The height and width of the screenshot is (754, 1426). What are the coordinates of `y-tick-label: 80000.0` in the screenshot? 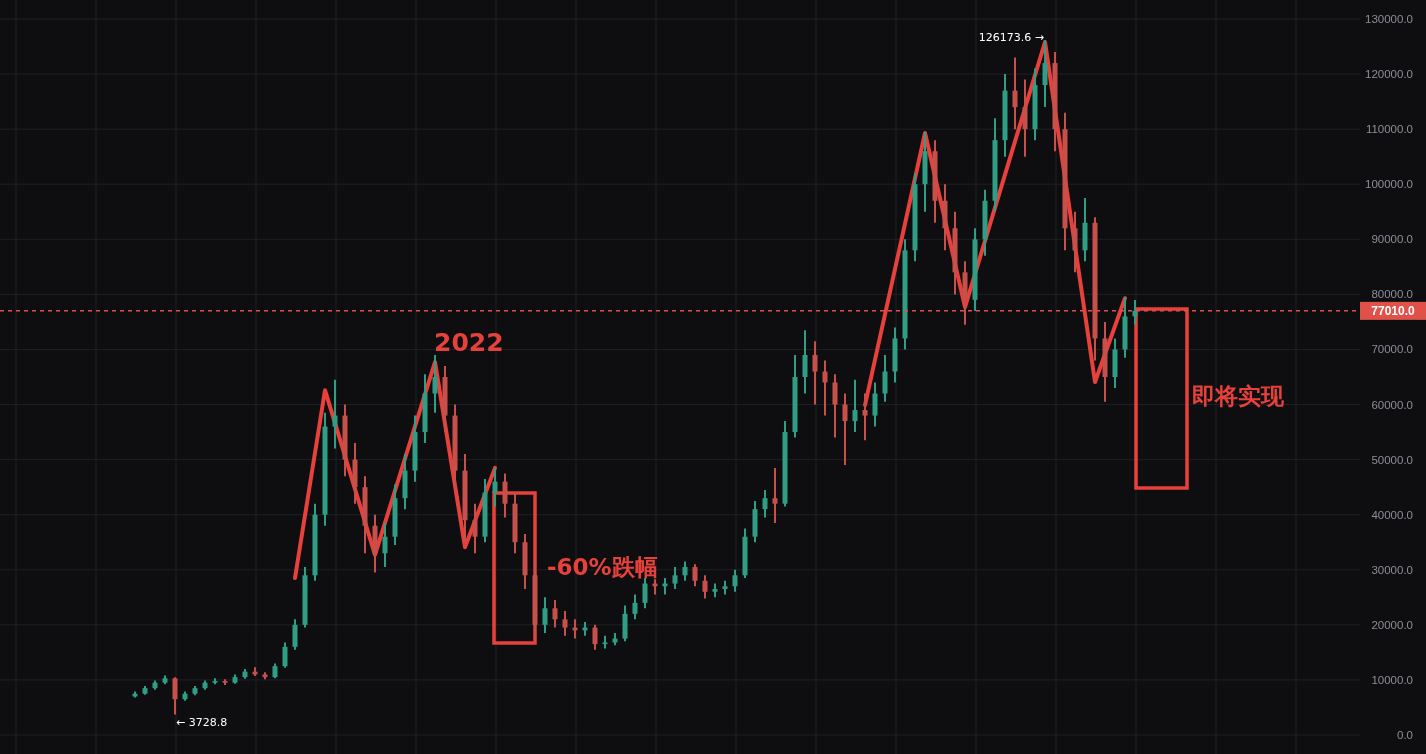 It's located at (1392, 294).